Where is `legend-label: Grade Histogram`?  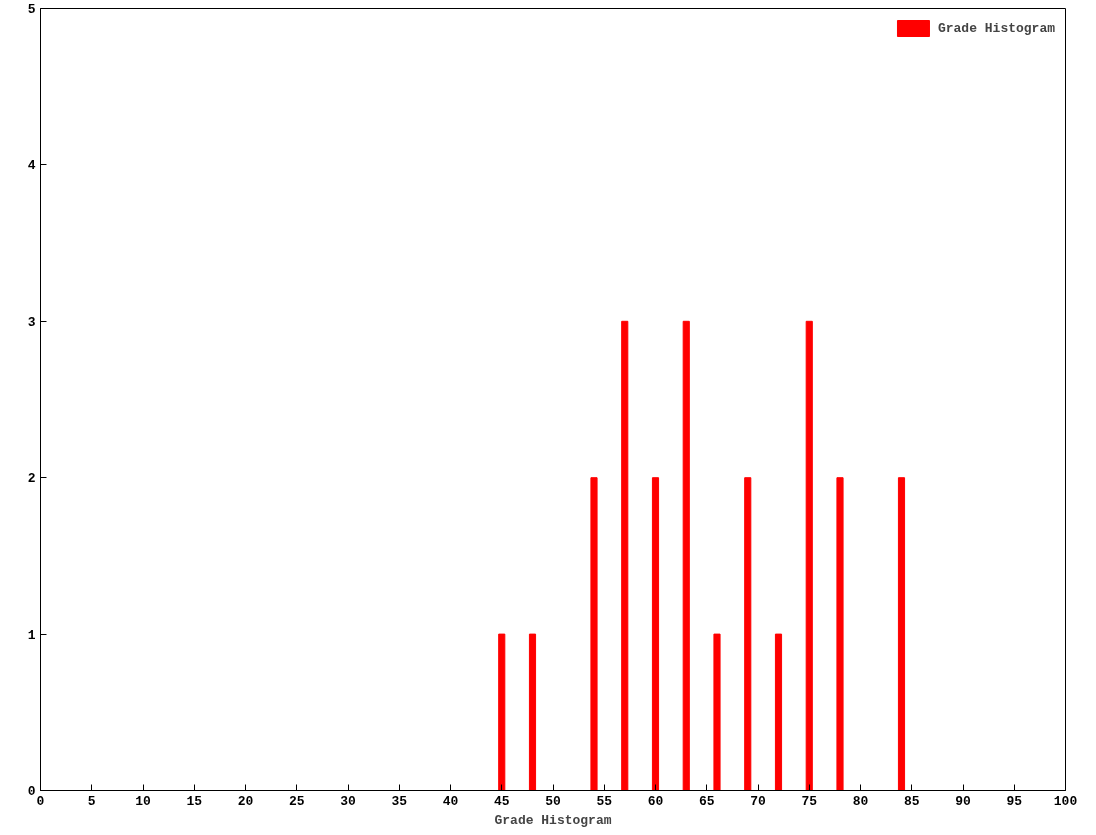 legend-label: Grade Histogram is located at coordinates (996, 28).